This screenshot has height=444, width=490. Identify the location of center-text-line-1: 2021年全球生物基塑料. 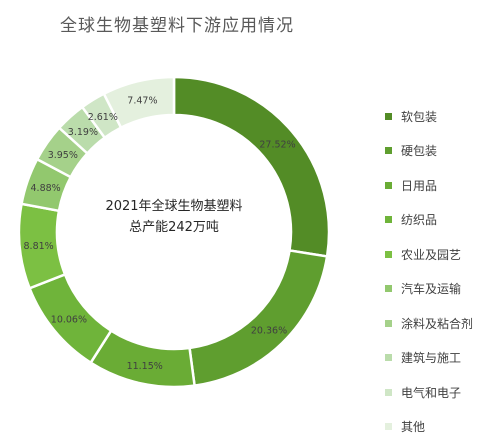
(173, 206).